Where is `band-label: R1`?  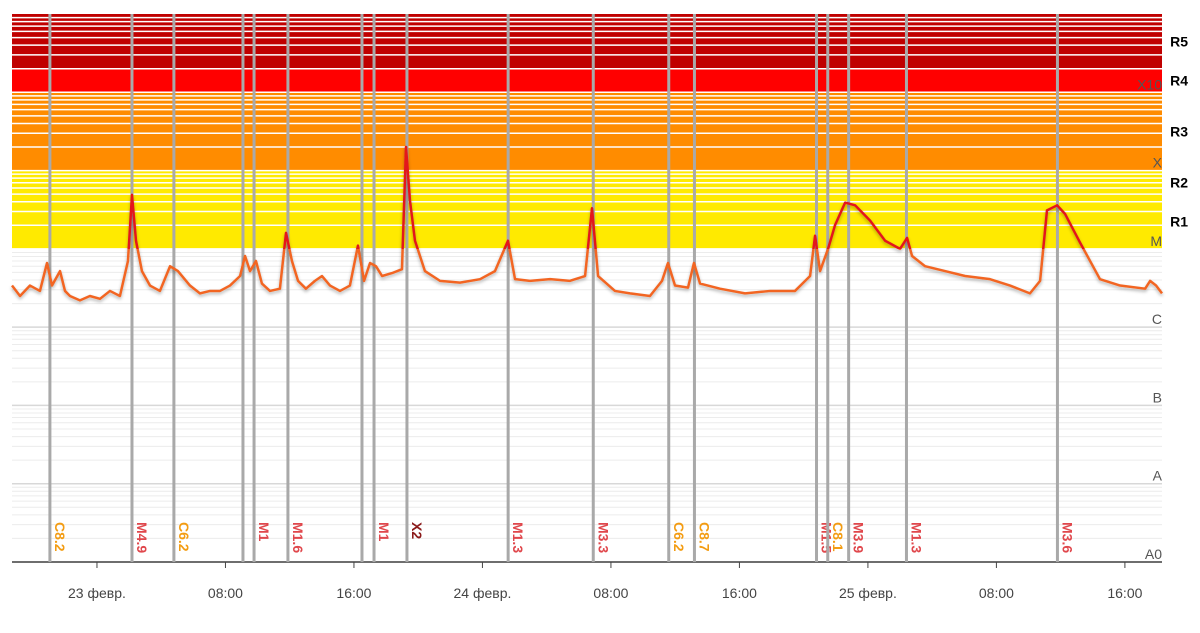 band-label: R1 is located at coordinates (1179, 221).